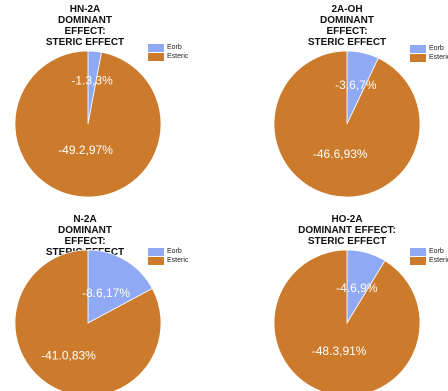 This screenshot has height=391, width=448. I want to click on pie-slice-eorb, so click(120, 286).